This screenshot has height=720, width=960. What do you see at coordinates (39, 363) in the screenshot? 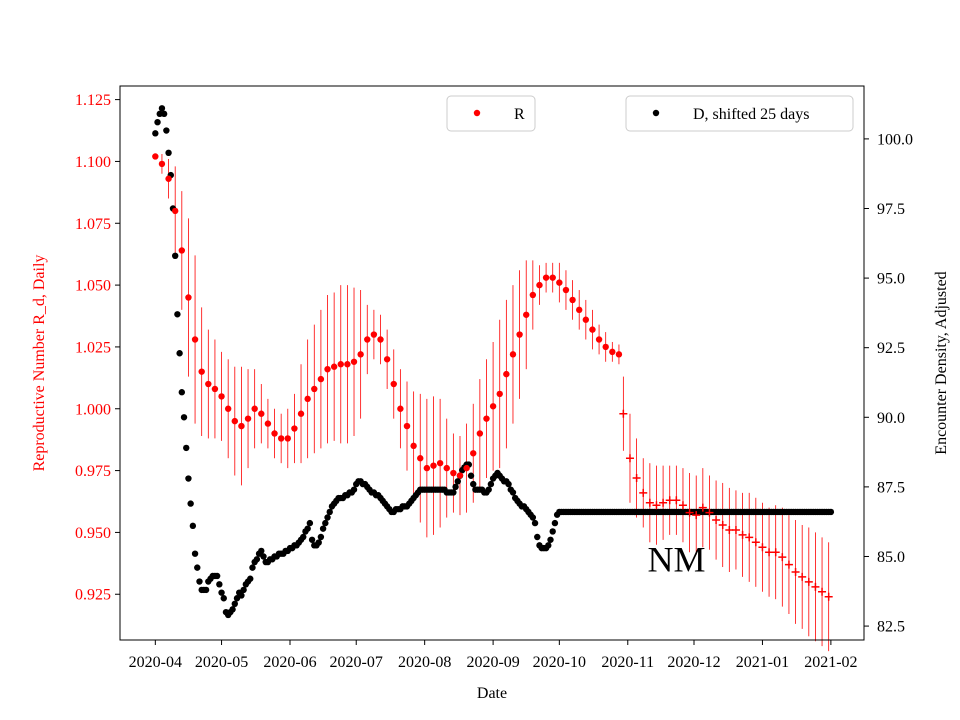
I see `left-y-axis-label: Reproductive Number R_d, Daily` at bounding box center [39, 363].